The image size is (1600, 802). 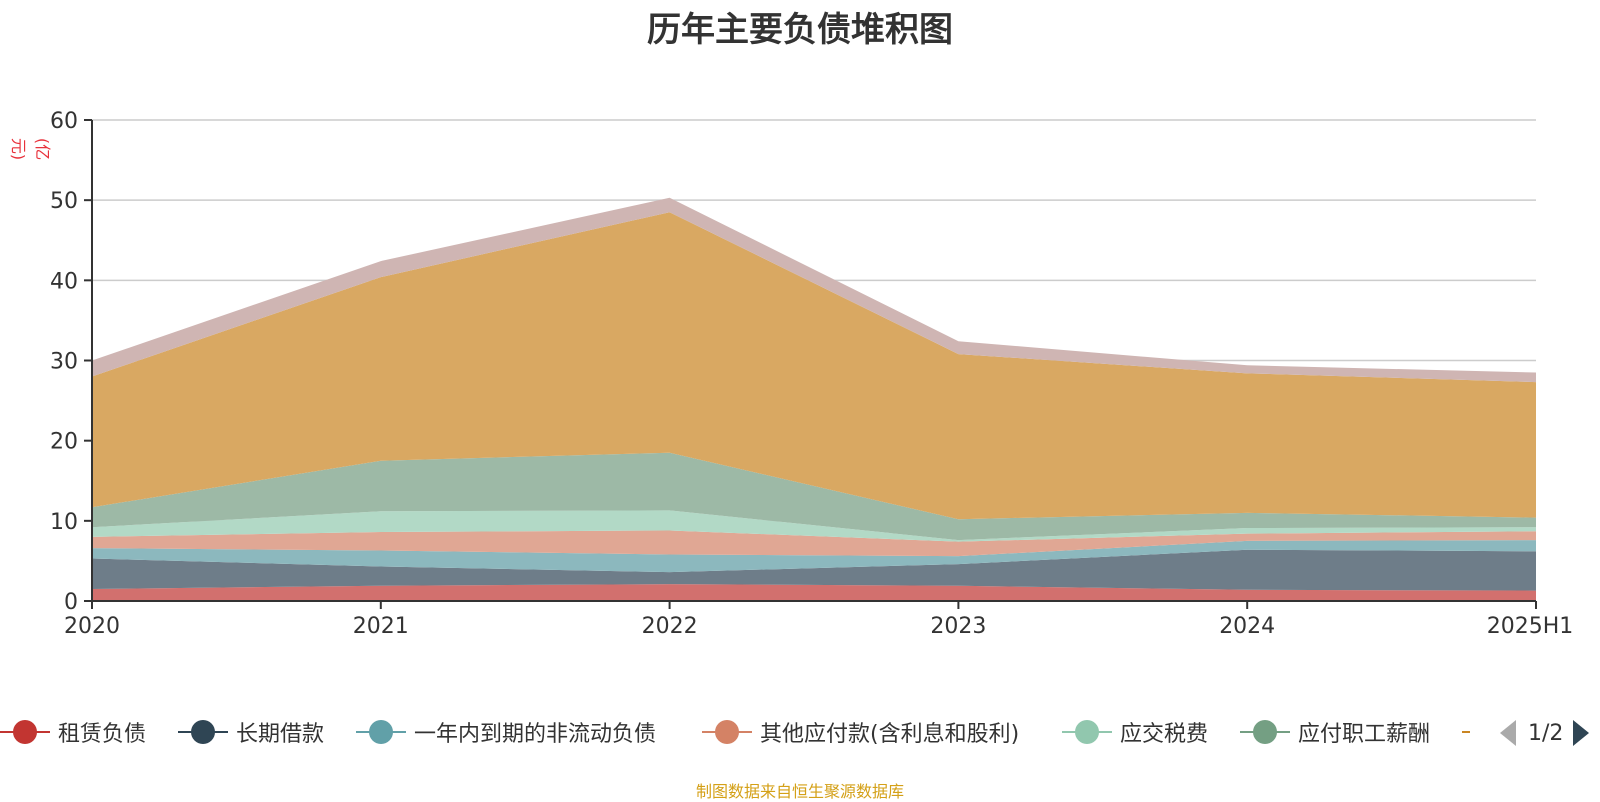 What do you see at coordinates (64, 121) in the screenshot?
I see `y-tick-label: 60` at bounding box center [64, 121].